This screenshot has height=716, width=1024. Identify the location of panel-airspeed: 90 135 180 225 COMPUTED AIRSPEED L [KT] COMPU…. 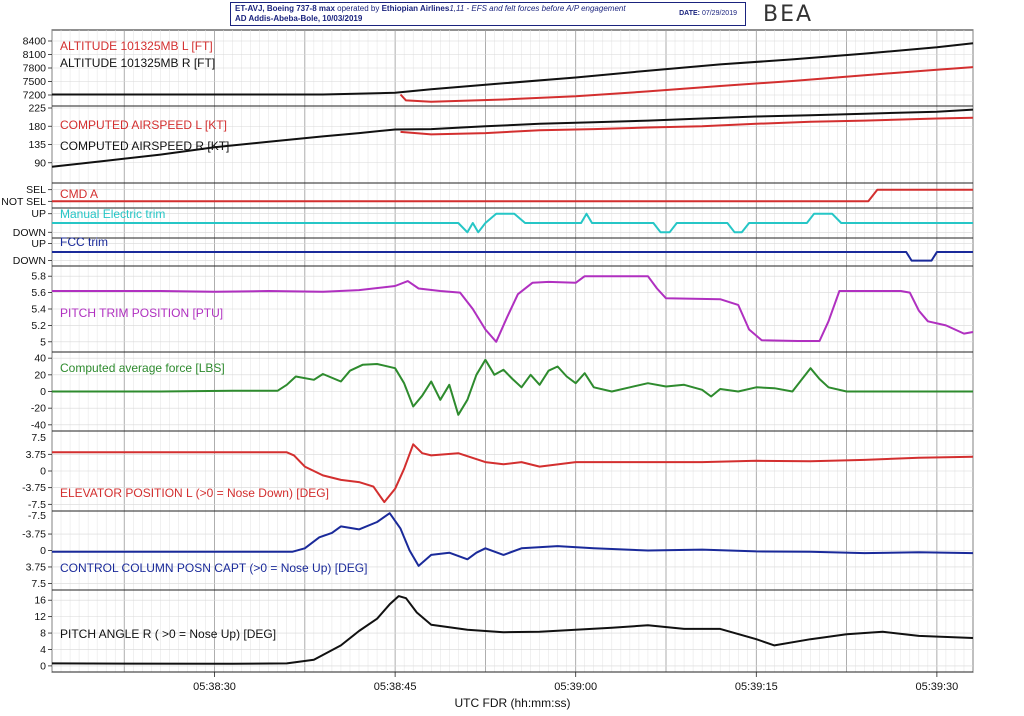
(501, 143).